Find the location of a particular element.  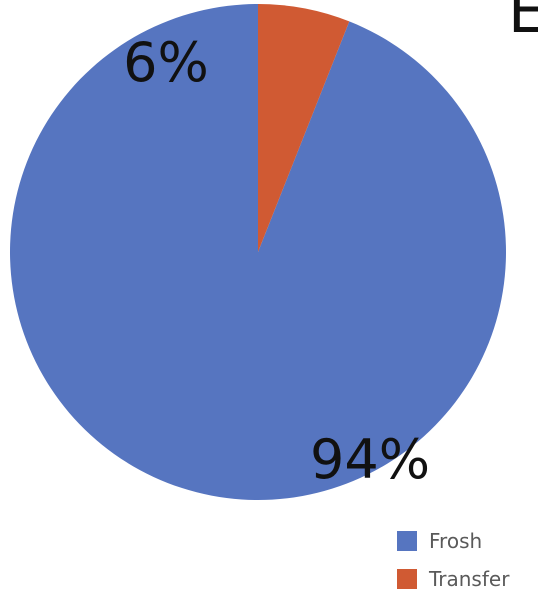

legend-swatch-frosh is located at coordinates (407, 541).